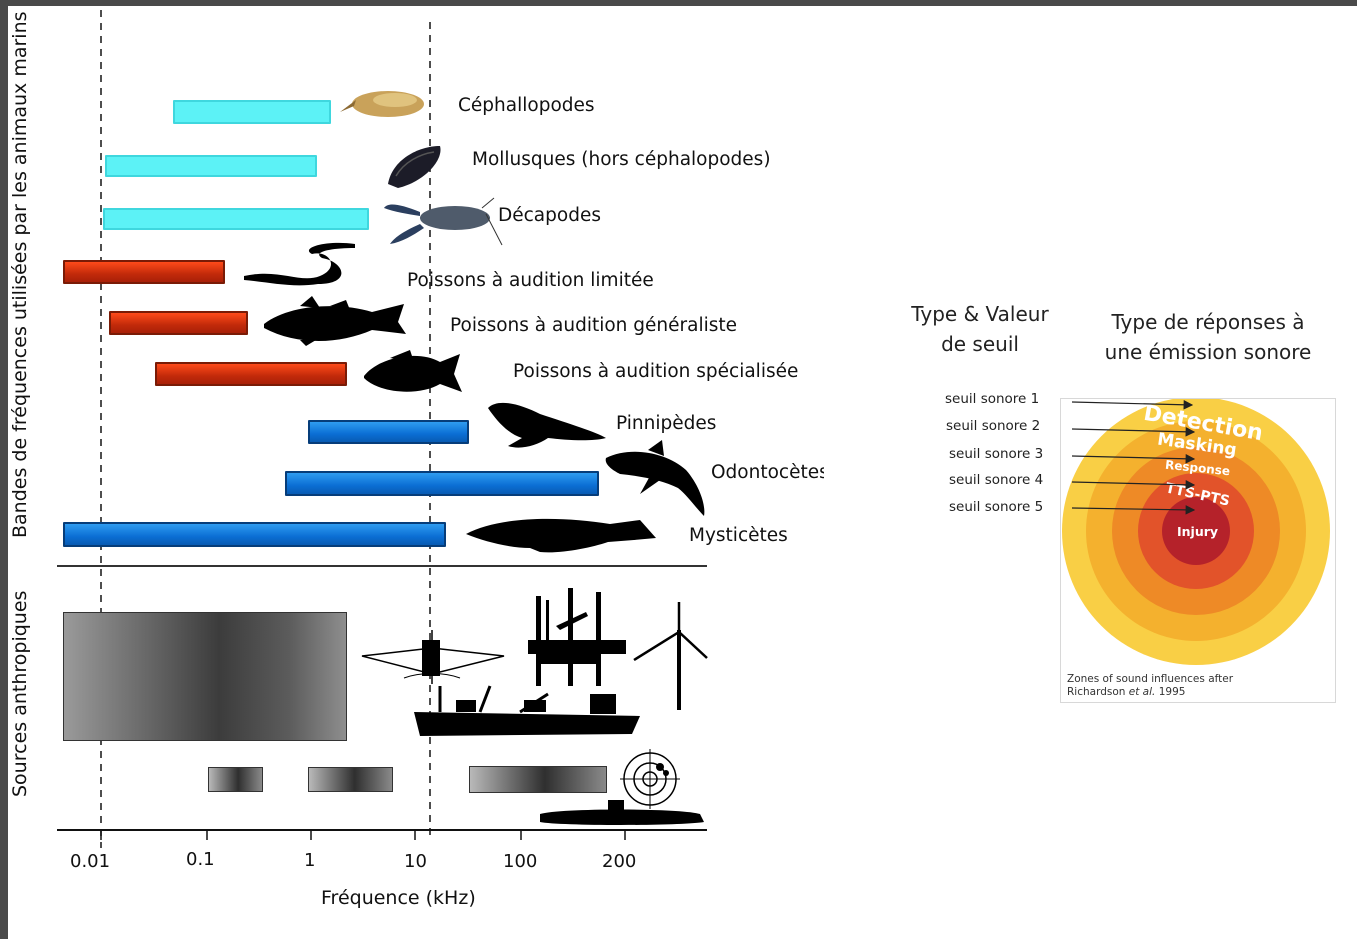 Image resolution: width=1357 pixels, height=939 pixels. What do you see at coordinates (414, 167) in the screenshot?
I see `mussel-icon` at bounding box center [414, 167].